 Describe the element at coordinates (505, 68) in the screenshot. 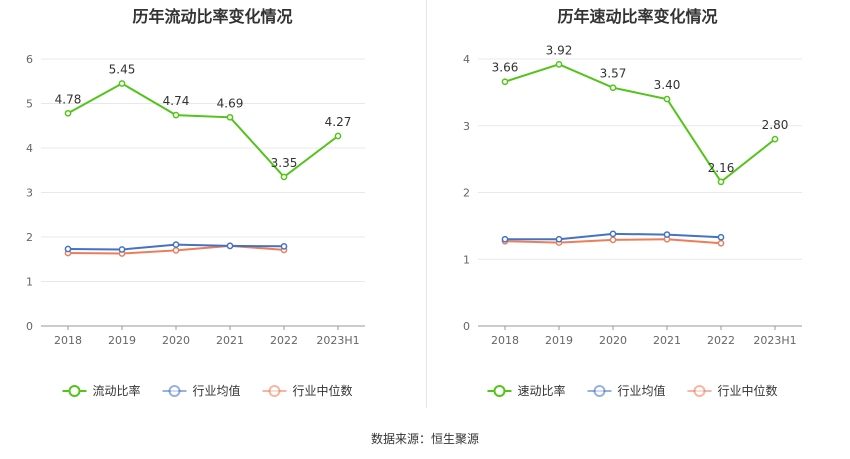

I see `data-label: 3.66` at that location.